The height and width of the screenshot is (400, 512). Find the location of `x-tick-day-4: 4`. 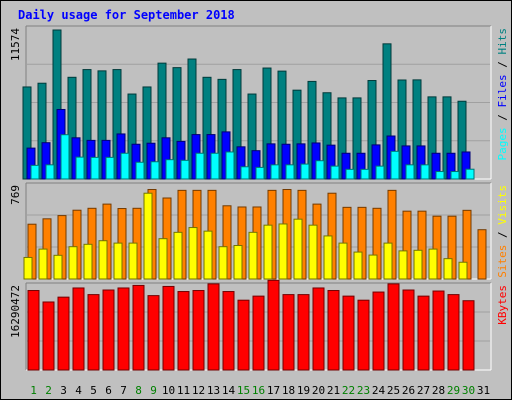

x-tick-day-4: 4 is located at coordinates (78, 390).